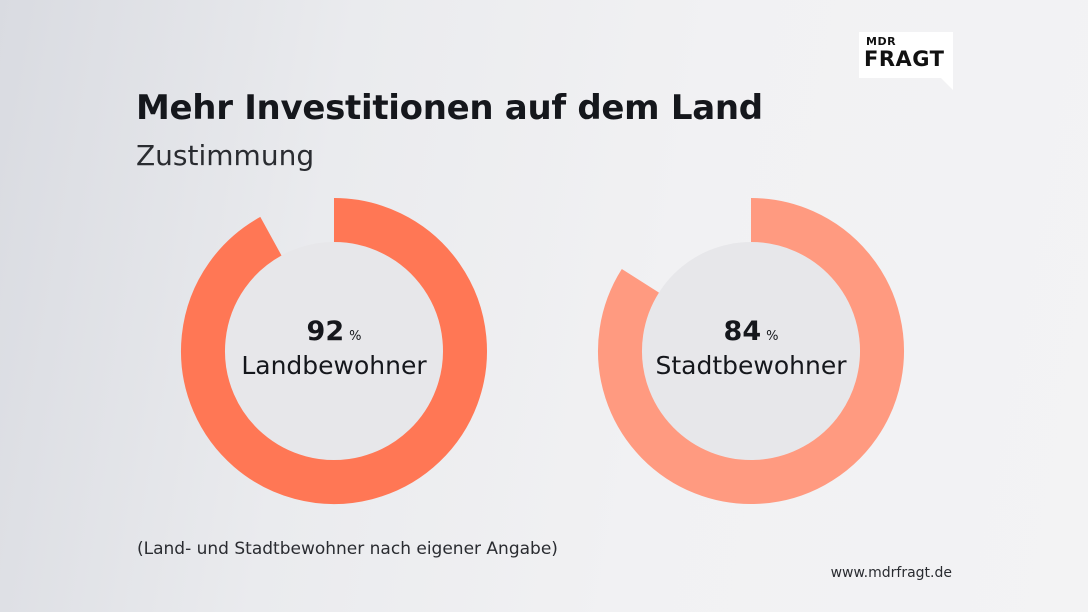 Image resolution: width=1088 pixels, height=612 pixels. I want to click on donut-landbewohner: 92 % Landbewohner, so click(334, 351).